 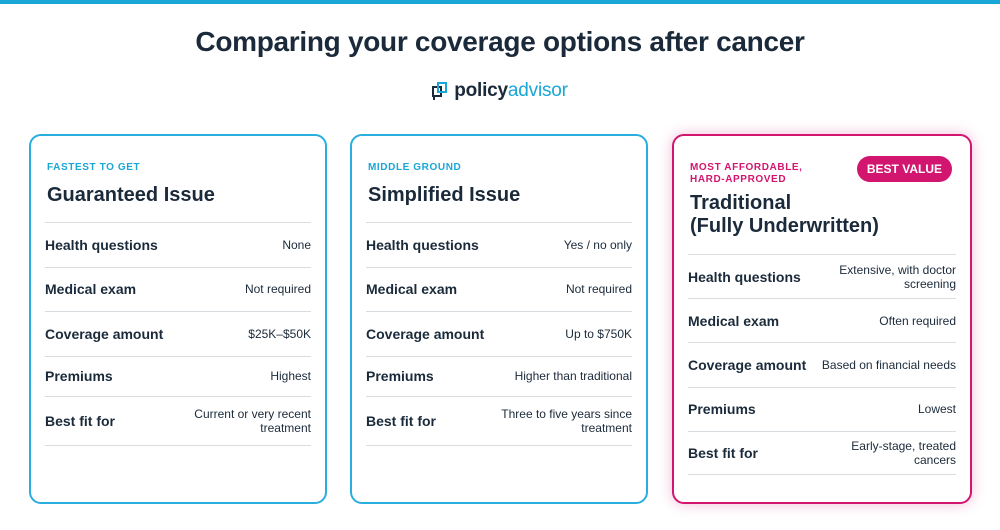 I want to click on row-value: Three to five years since treatment, so click(x=566, y=420).